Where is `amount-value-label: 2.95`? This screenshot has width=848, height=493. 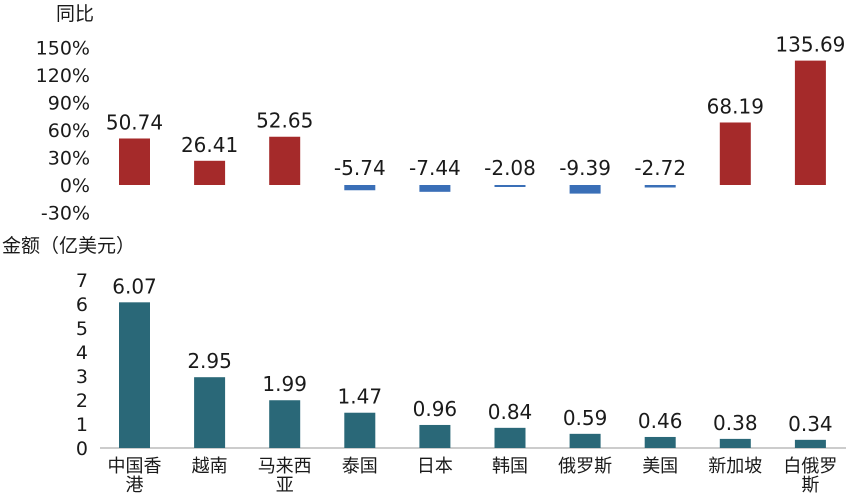 amount-value-label: 2.95 is located at coordinates (209, 361).